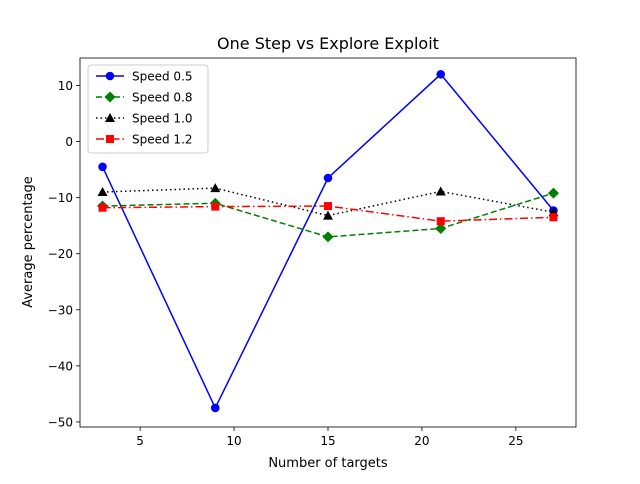 The height and width of the screenshot is (484, 640). Describe the element at coordinates (162, 98) in the screenshot. I see `legend-label: Speed 0.8` at that location.